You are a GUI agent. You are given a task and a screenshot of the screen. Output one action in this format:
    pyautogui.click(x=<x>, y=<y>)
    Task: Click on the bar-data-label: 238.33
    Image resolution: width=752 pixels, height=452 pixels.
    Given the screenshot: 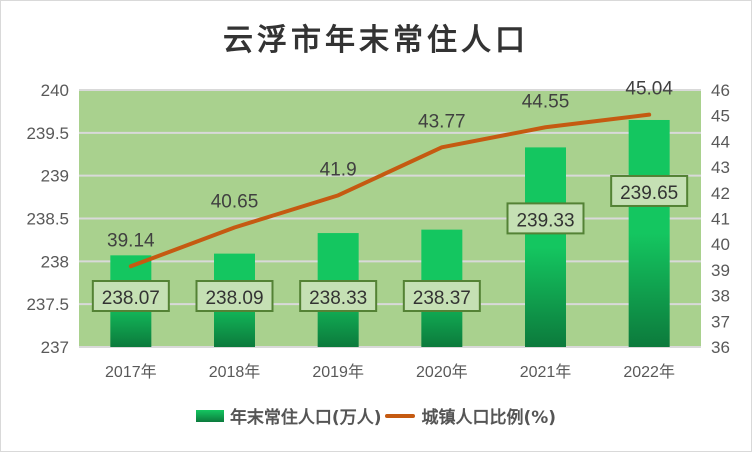 What is the action you would take?
    pyautogui.click(x=338, y=298)
    